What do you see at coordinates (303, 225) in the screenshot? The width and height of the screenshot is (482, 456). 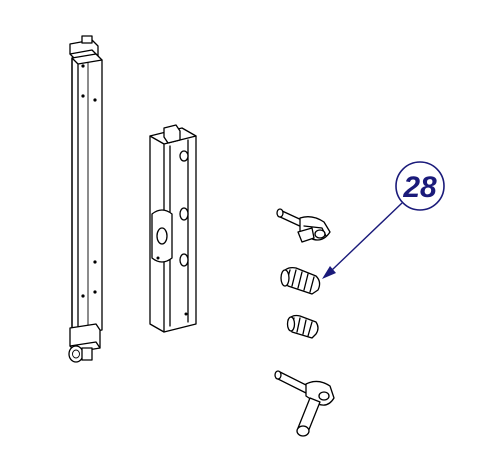 I see `pin-with-lever-part` at bounding box center [303, 225].